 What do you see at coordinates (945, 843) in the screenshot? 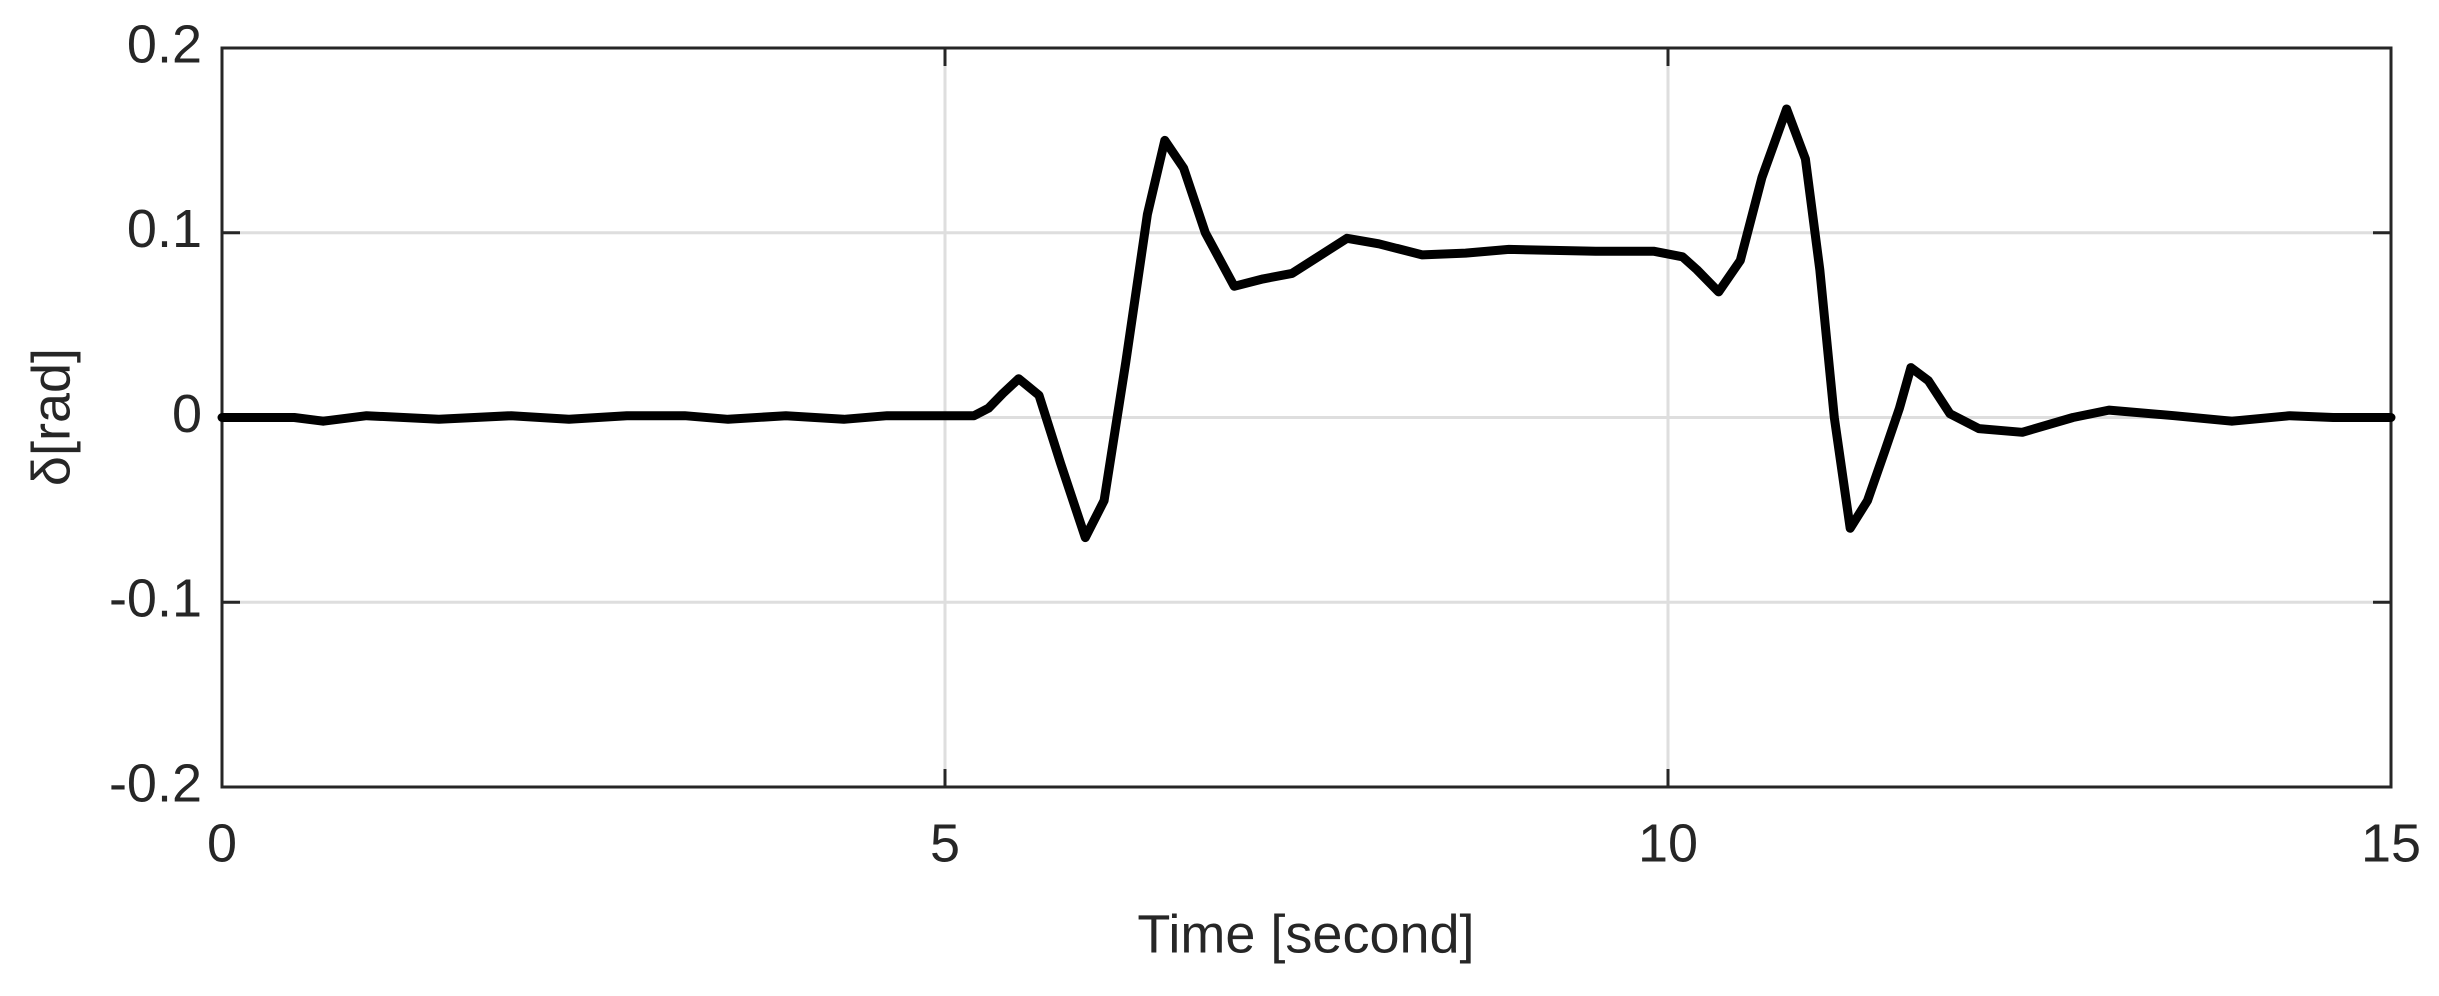
I see `x-tick-label: 5` at bounding box center [945, 843].